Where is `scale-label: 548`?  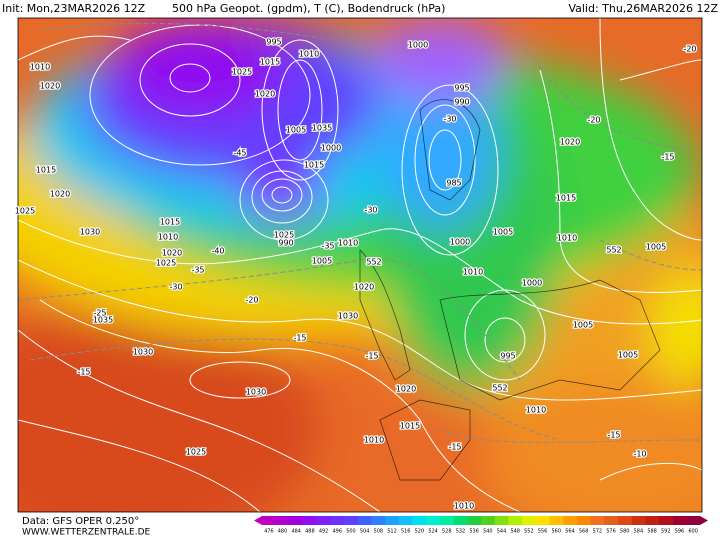 scale-label: 548 is located at coordinates (515, 532).